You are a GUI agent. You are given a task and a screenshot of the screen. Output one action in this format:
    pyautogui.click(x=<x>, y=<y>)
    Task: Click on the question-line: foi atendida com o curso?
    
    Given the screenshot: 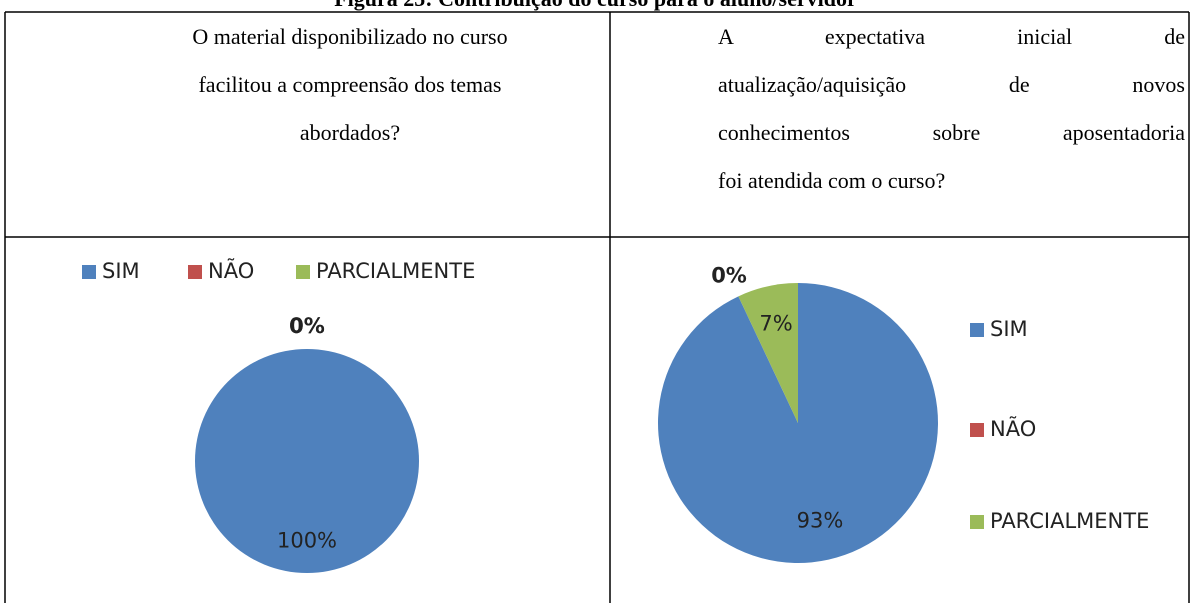 What is the action you would take?
    pyautogui.click(x=832, y=180)
    